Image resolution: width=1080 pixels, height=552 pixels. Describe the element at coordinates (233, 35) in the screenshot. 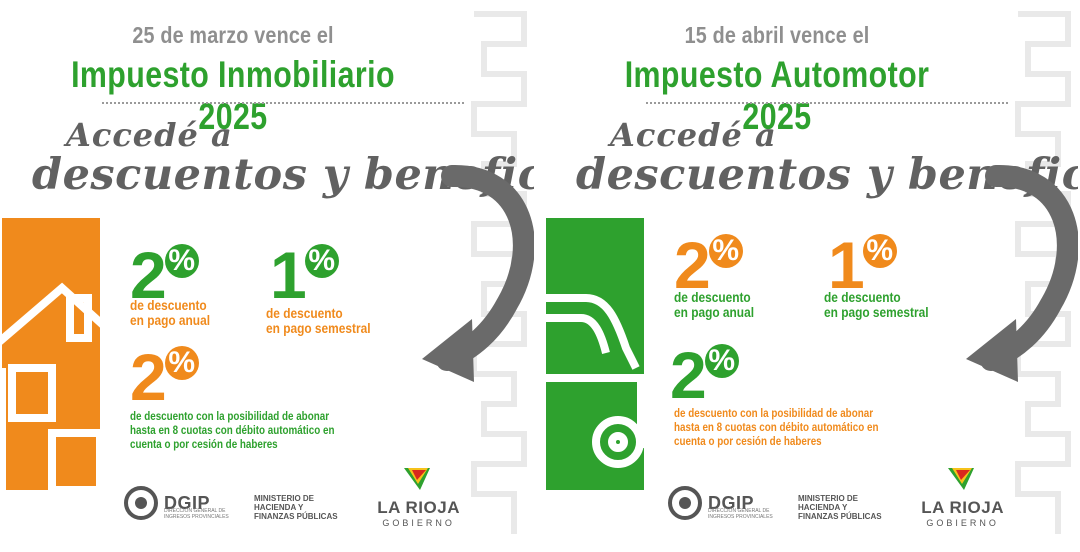

I see `due-date-line: 25 de marzo vence el` at that location.